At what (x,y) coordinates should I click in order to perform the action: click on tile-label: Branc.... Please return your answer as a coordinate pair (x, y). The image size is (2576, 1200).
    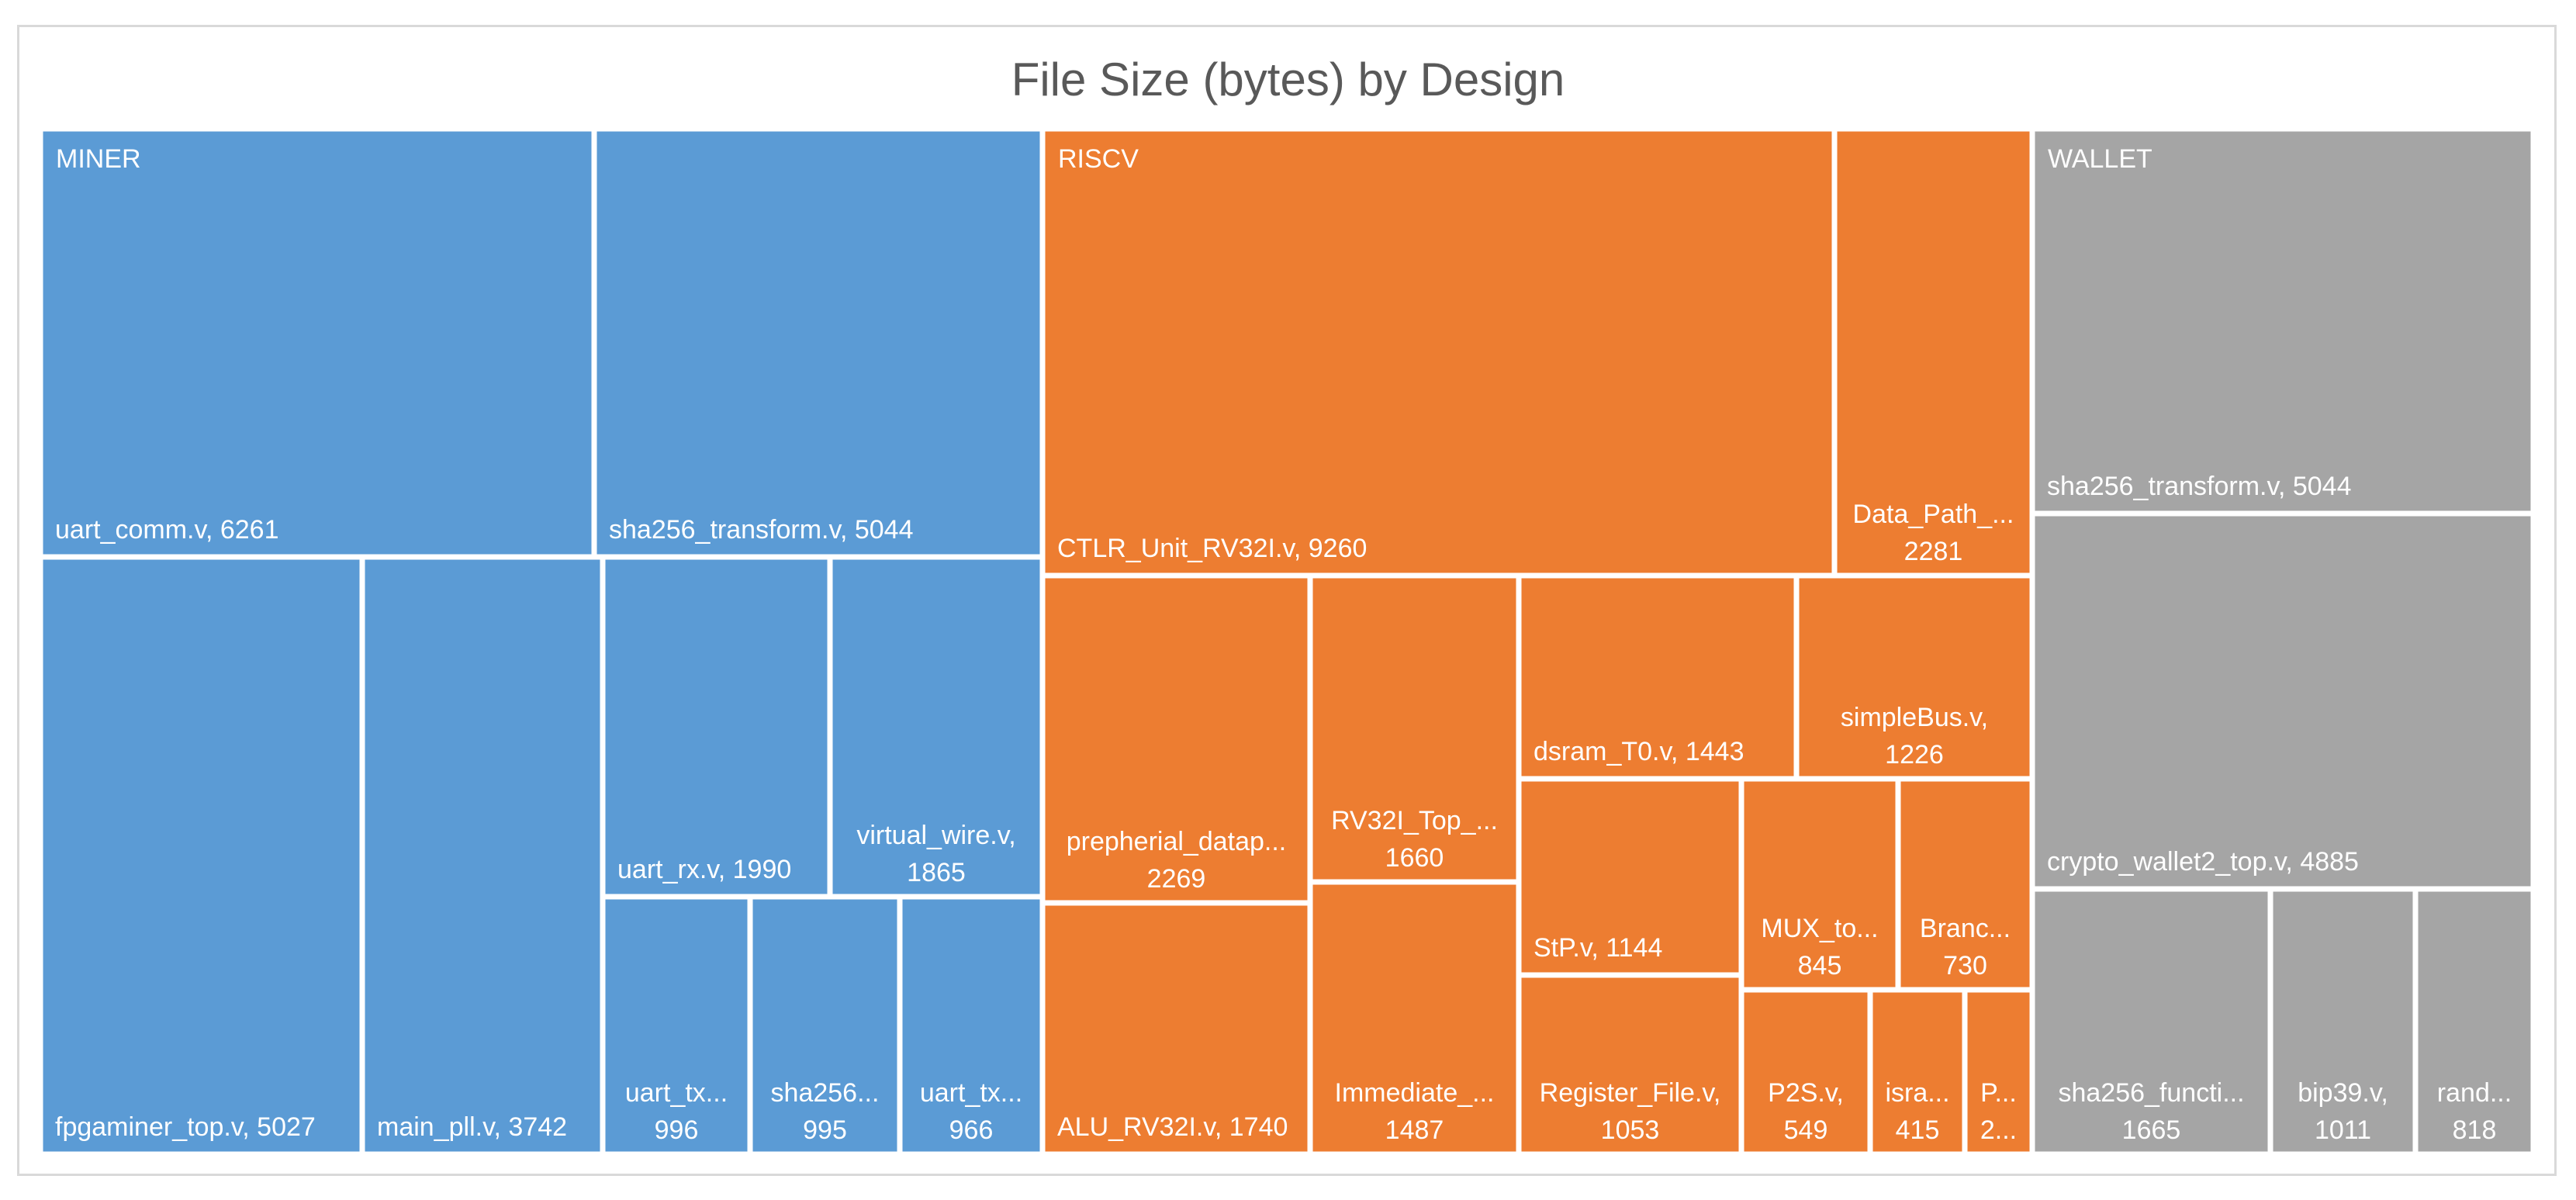
    Looking at the image, I should click on (1965, 928).